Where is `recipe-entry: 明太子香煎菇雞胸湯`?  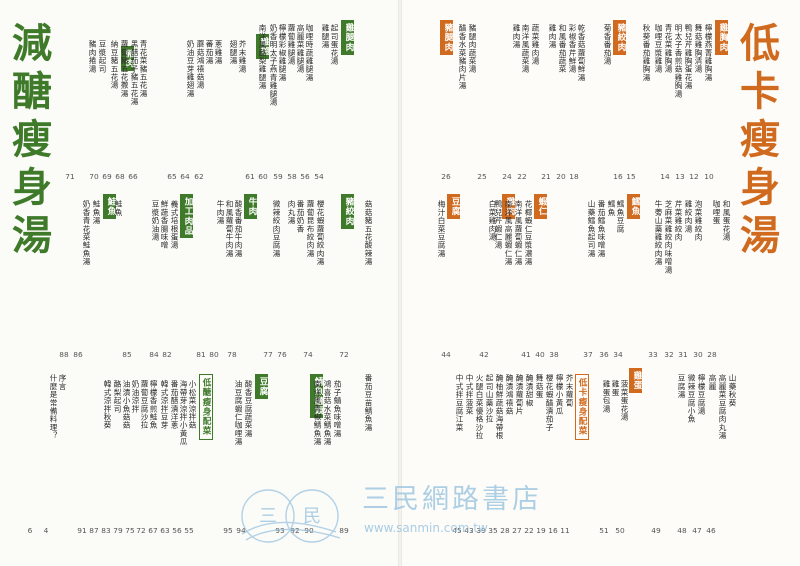
recipe-entry: 明太子香煎菇雞胸湯 is located at coordinates (678, 61).